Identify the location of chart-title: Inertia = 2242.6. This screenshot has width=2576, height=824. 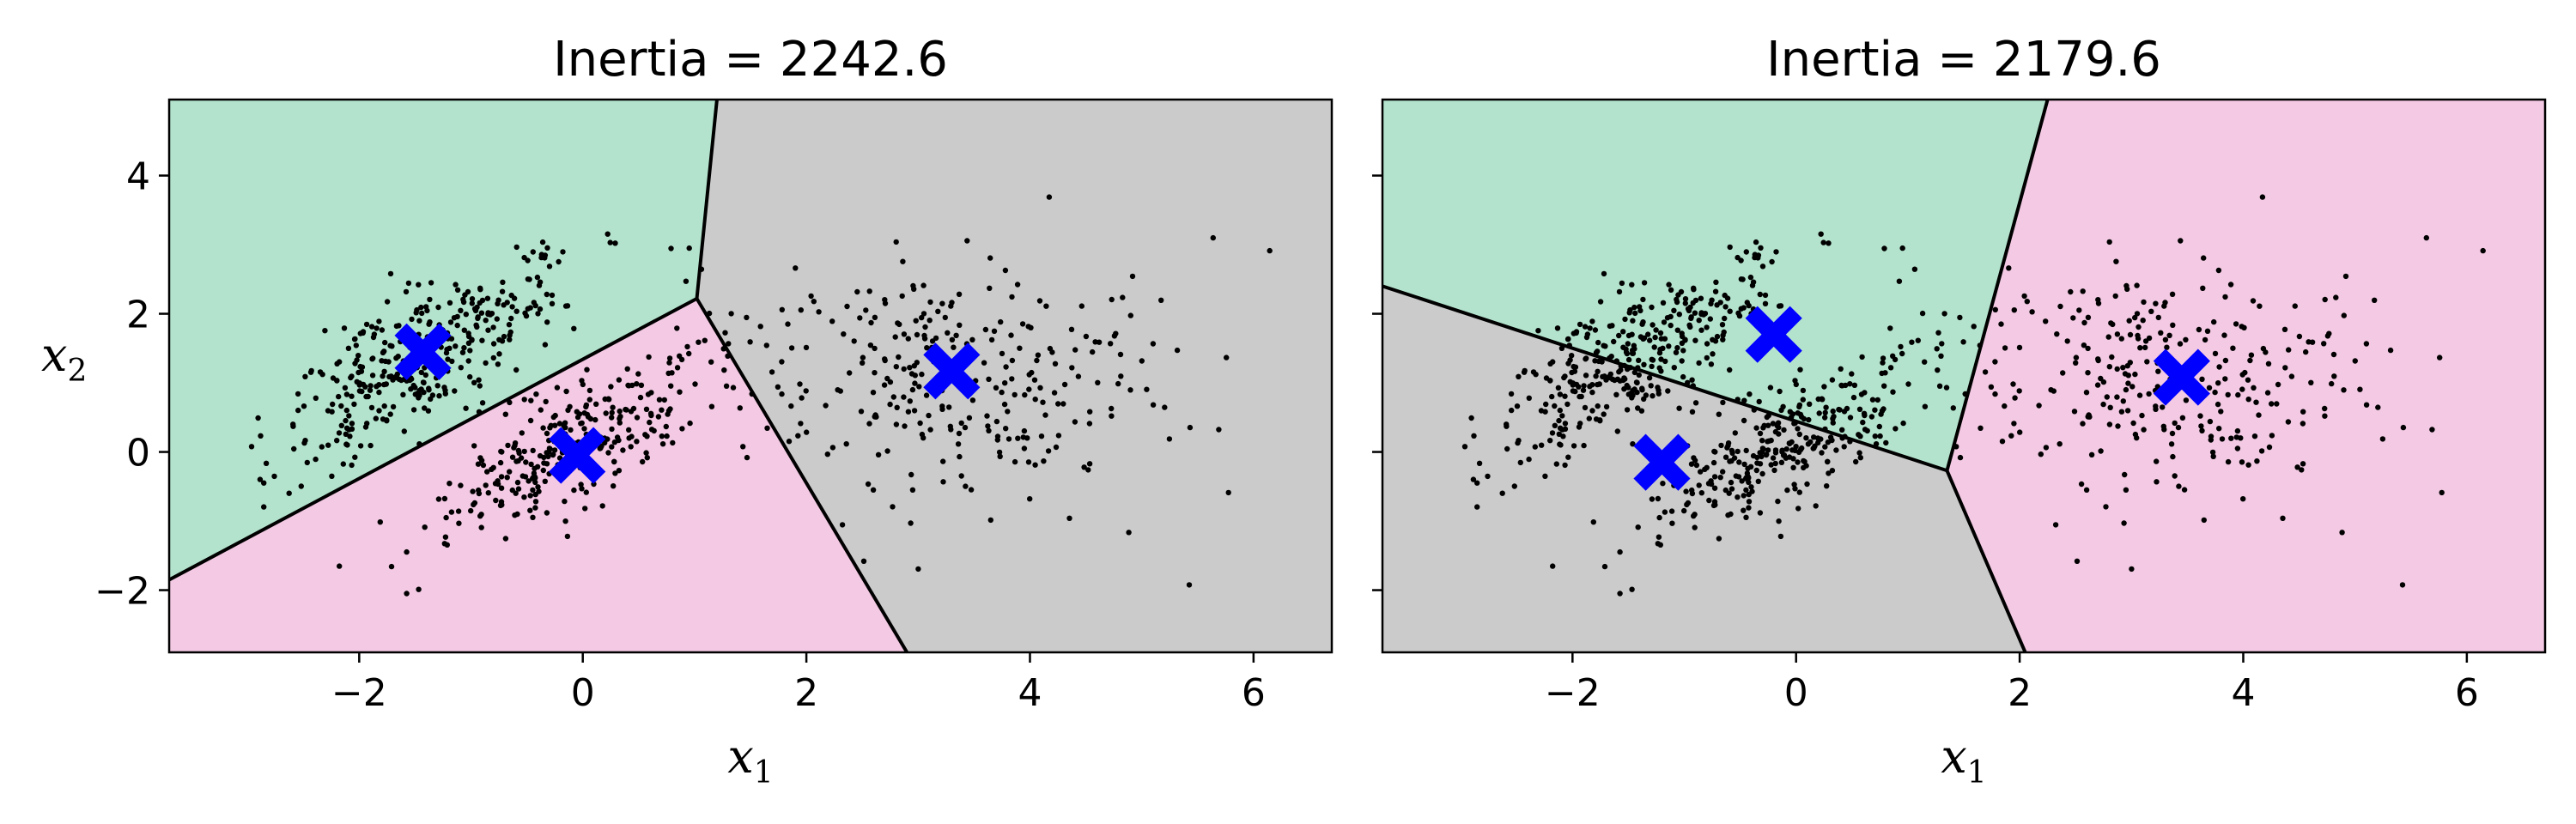
(750, 60).